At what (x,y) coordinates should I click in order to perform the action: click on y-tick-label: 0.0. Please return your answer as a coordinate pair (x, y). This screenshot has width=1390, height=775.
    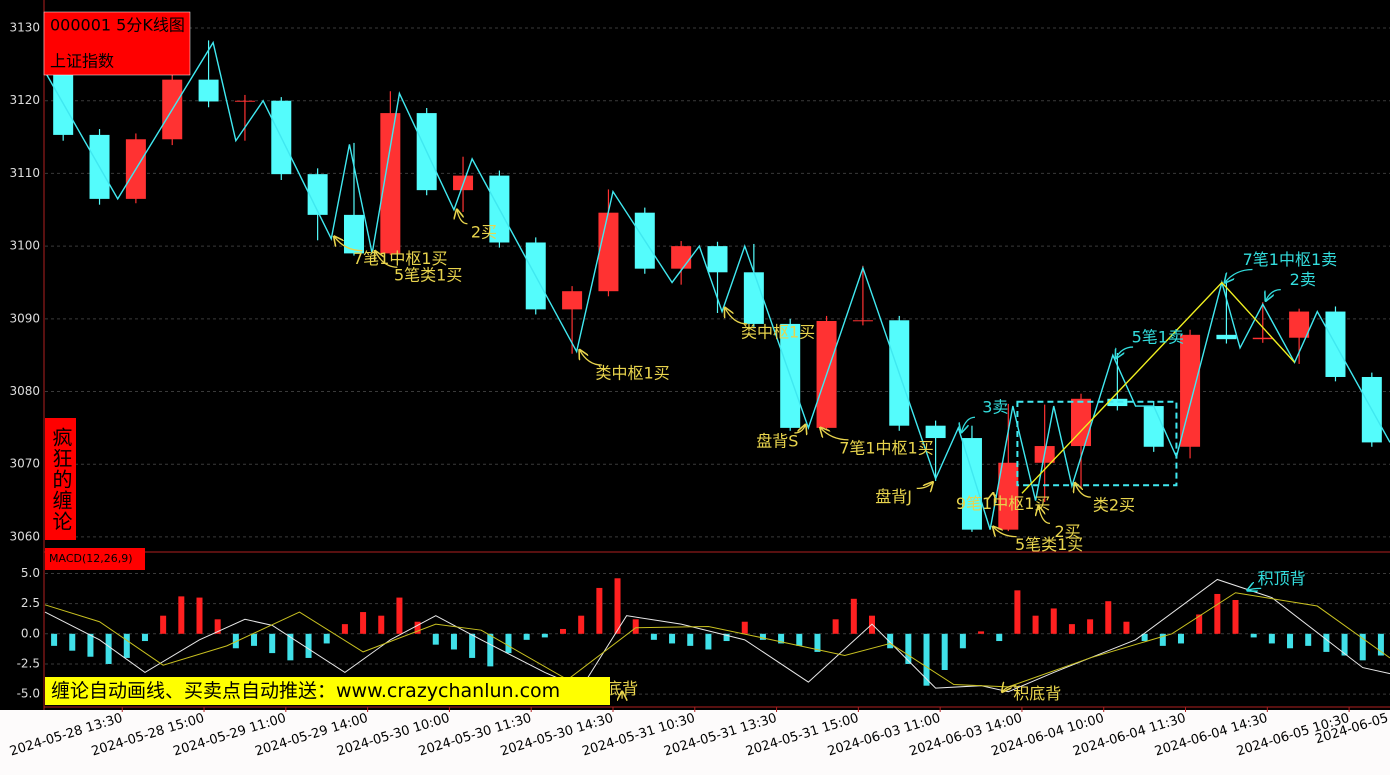
    Looking at the image, I should click on (30, 633).